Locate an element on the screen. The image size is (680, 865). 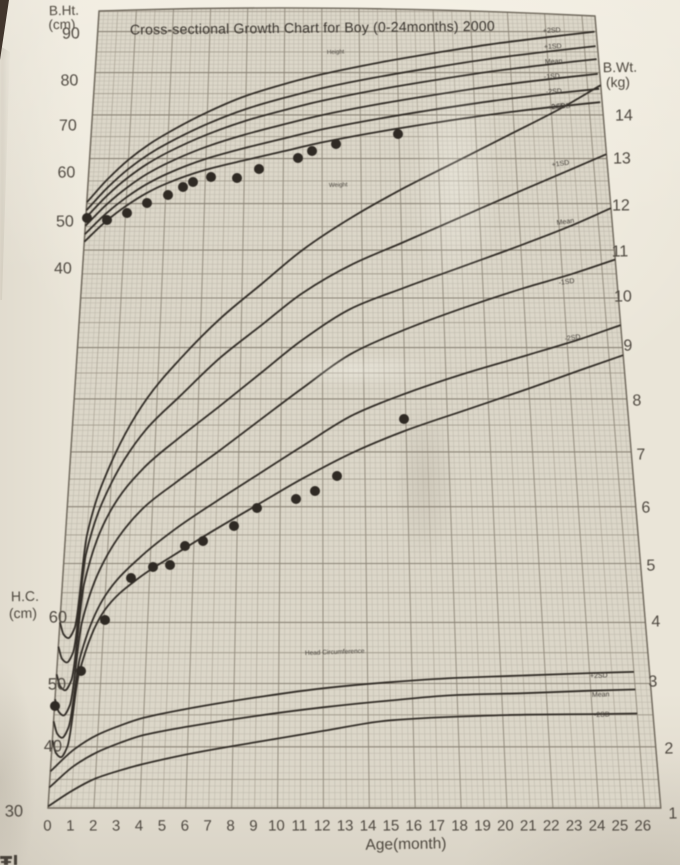
svg-text: 22 is located at coordinates (551, 825).